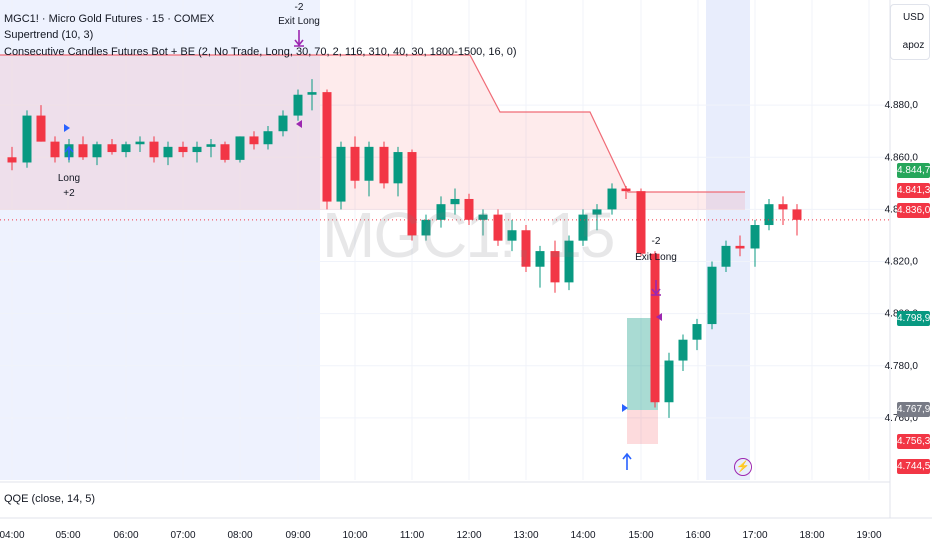 The height and width of the screenshot is (550, 932). What do you see at coordinates (914, 441) in the screenshot?
I see `price-tag-5: 4.756,3` at bounding box center [914, 441].